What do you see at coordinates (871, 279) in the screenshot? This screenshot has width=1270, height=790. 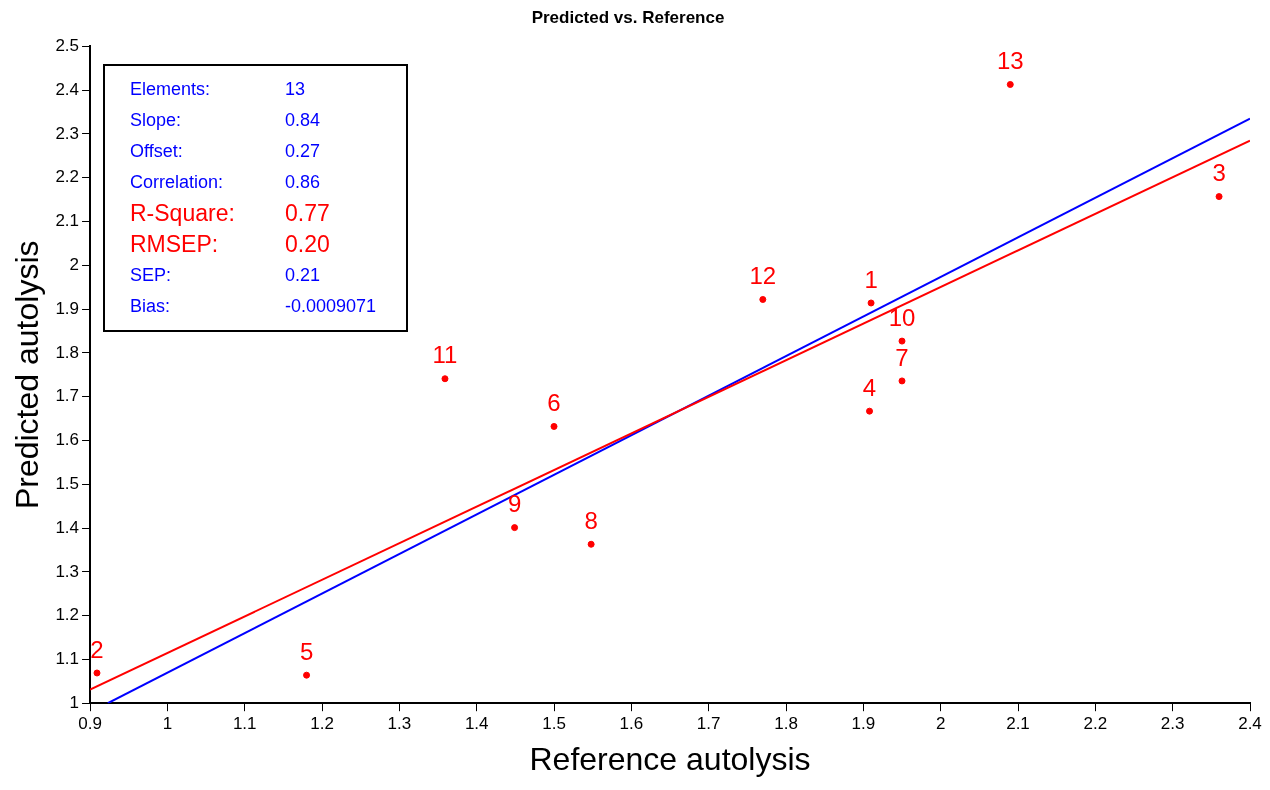 I see `annotation: 1` at bounding box center [871, 279].